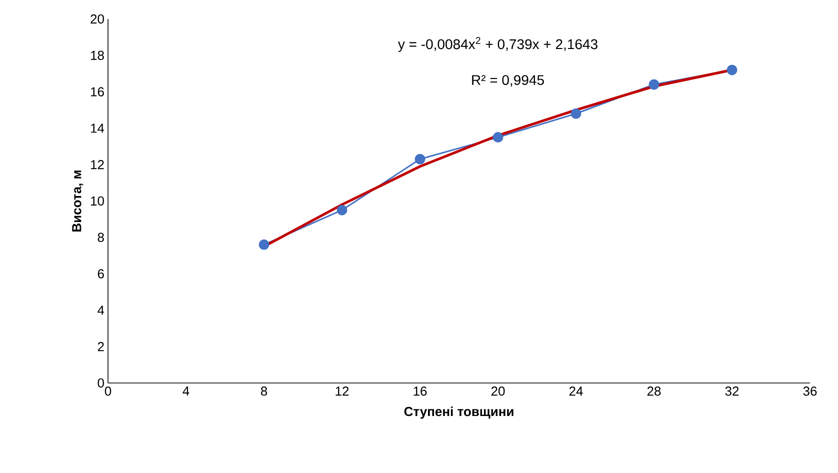 The height and width of the screenshot is (473, 838). I want to click on y-tick-label: 2, so click(101, 347).